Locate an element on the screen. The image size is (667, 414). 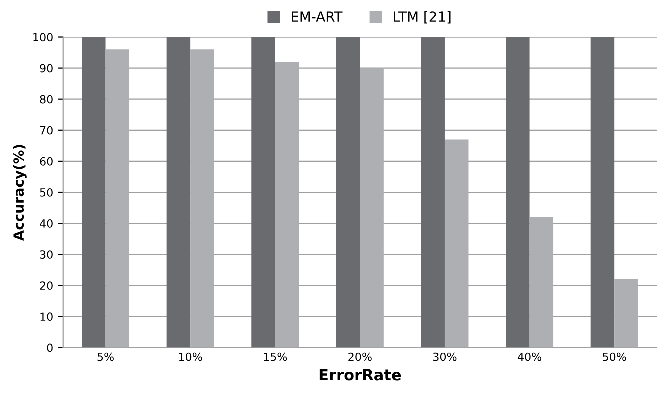
x-tick-label: 5% is located at coordinates (106, 357).